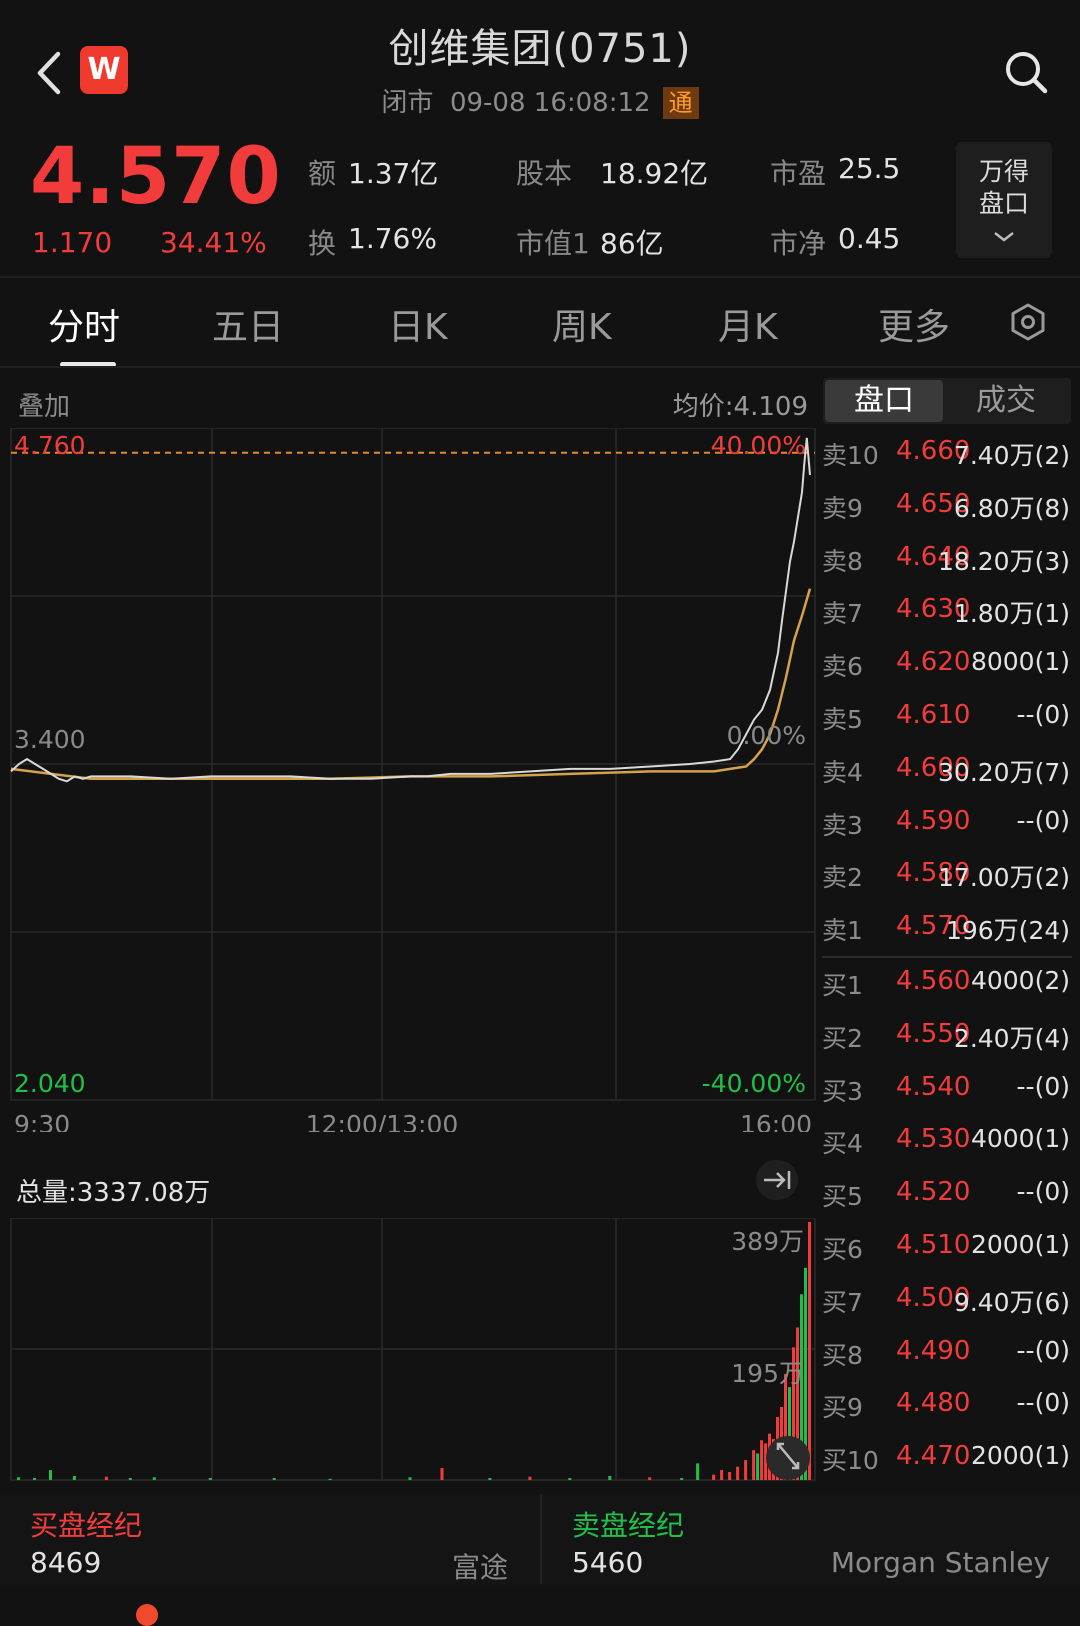 The width and height of the screenshot is (1080, 1626). I want to click on tab-intraday: 分时, so click(84, 327).